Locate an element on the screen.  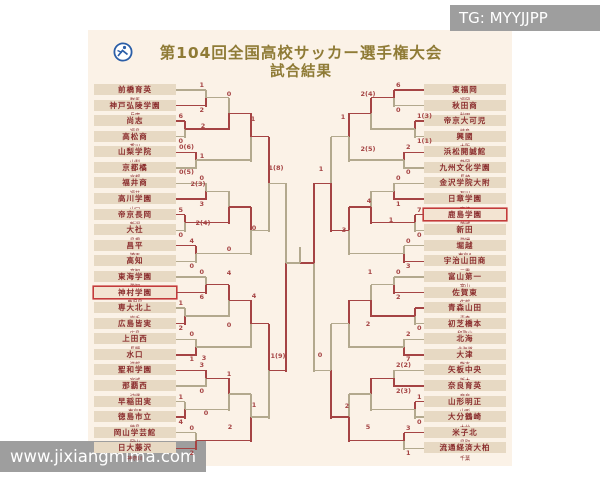
match-score: 2(3) is located at coordinates (403, 390).